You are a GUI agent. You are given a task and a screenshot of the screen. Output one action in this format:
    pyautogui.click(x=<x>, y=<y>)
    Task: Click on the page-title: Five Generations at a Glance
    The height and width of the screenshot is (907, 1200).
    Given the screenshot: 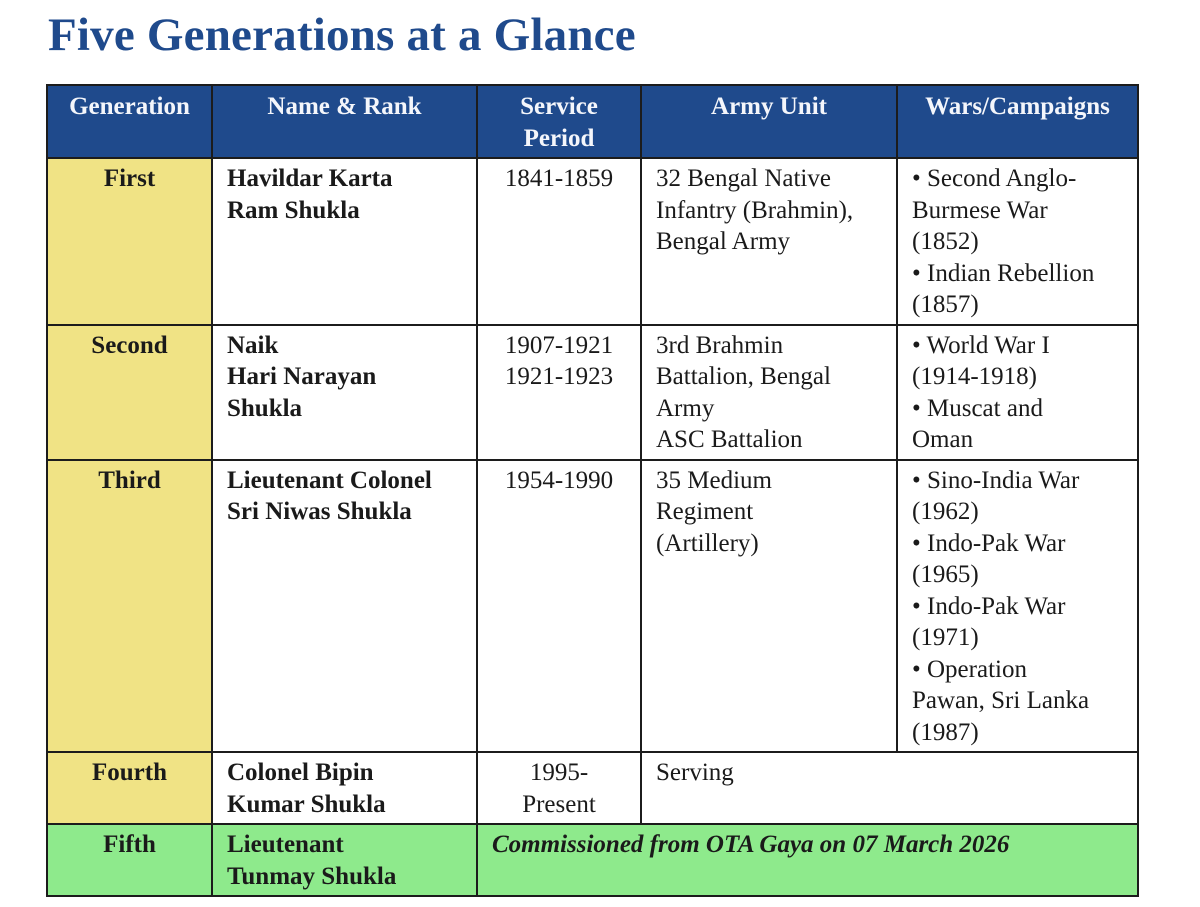 What is the action you would take?
    pyautogui.click(x=342, y=35)
    